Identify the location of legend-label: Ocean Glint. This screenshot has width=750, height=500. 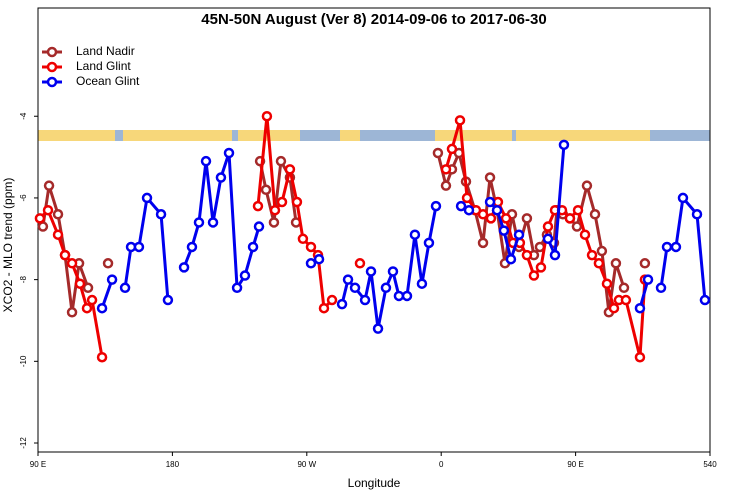
(108, 81).